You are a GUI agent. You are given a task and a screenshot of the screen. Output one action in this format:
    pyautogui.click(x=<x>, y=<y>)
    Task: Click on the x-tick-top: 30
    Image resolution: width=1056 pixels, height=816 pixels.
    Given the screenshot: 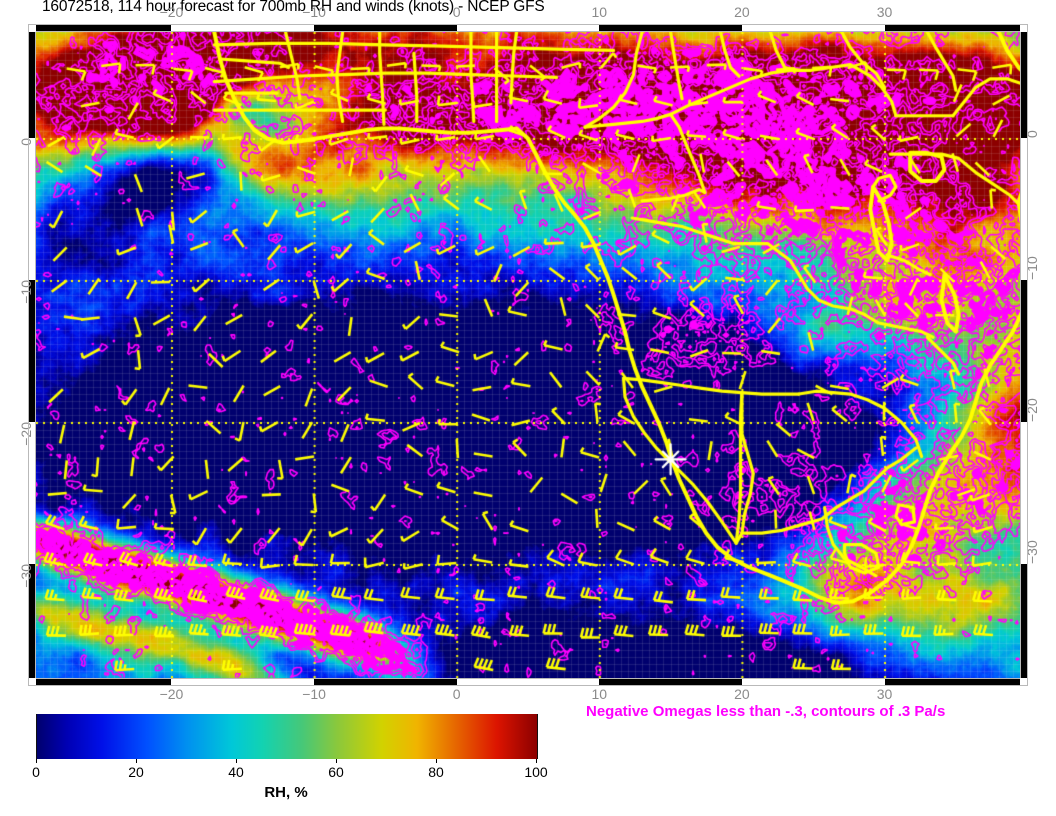 What is the action you would take?
    pyautogui.click(x=884, y=12)
    